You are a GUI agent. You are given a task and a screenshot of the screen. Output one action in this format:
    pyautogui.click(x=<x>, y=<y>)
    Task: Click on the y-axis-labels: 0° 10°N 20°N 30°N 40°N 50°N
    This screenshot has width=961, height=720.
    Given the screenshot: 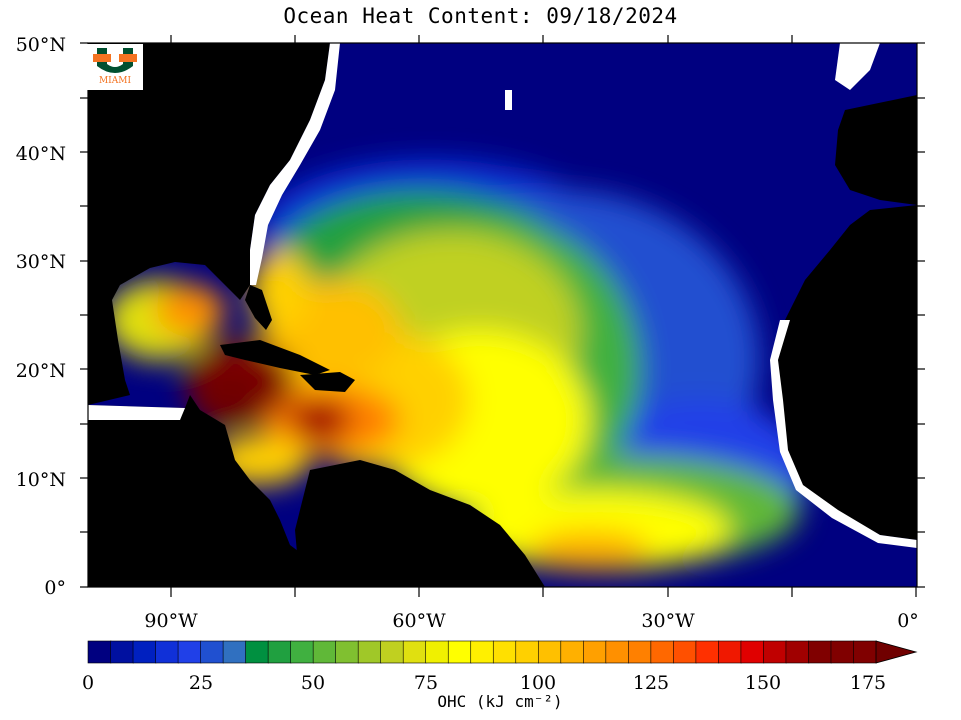 What is the action you would take?
    pyautogui.click(x=41, y=316)
    